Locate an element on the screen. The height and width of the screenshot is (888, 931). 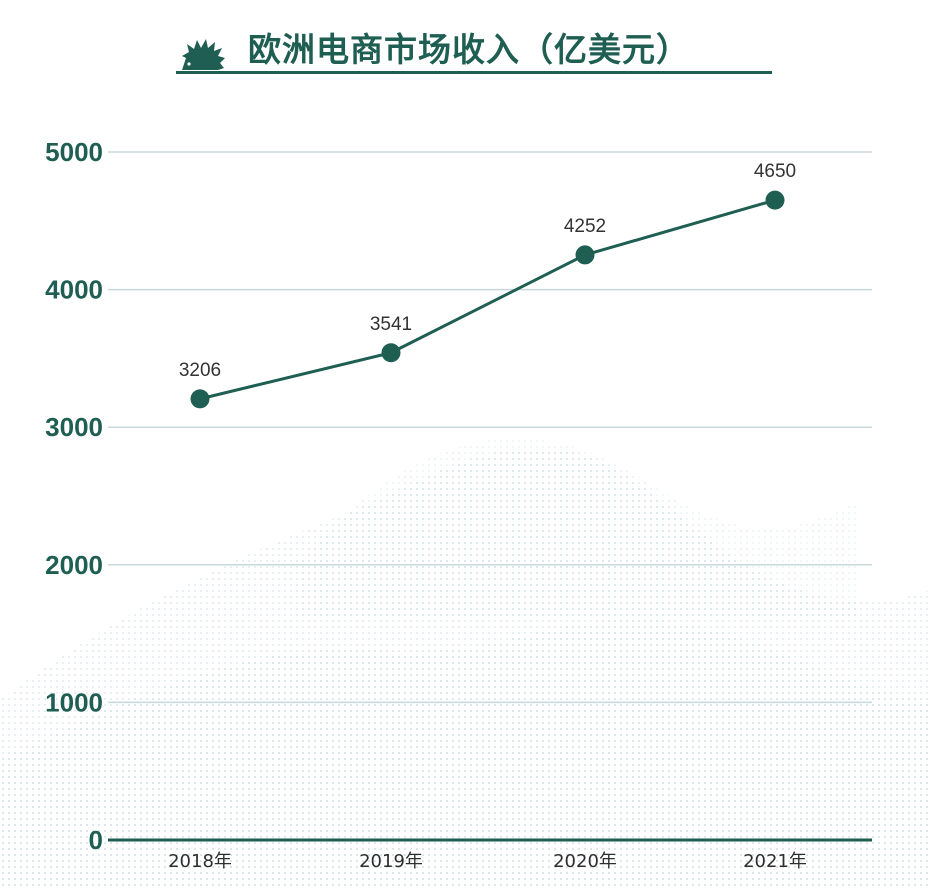
x-tick-label-2: 2020年 is located at coordinates (585, 861).